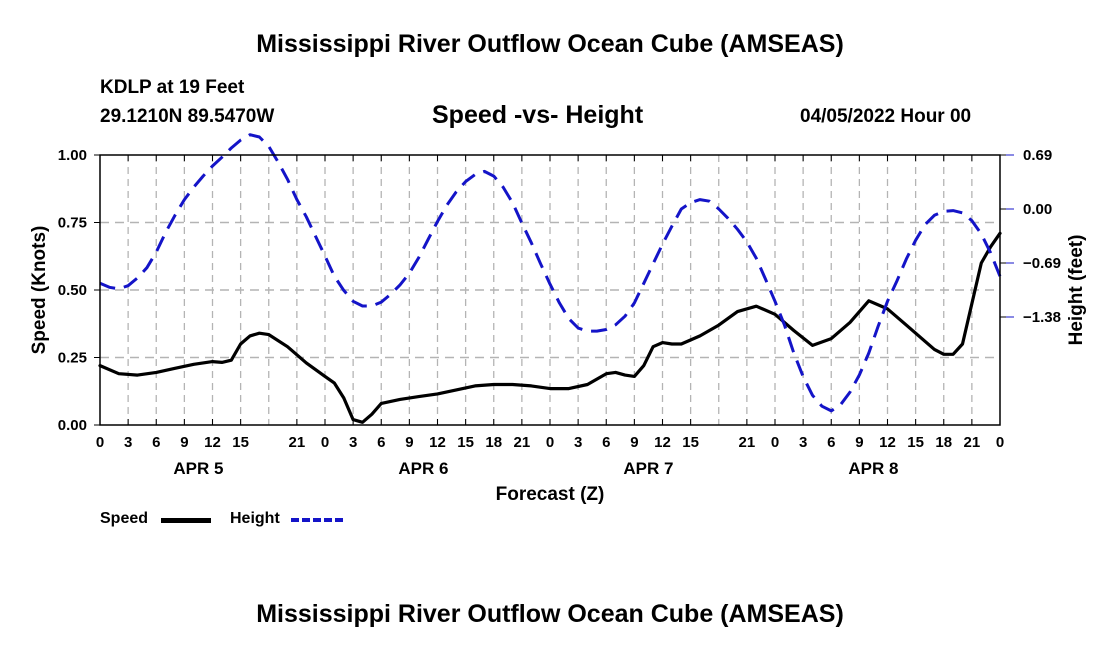 This screenshot has width=1100, height=650. I want to click on x-day-label: APR 7, so click(648, 468).